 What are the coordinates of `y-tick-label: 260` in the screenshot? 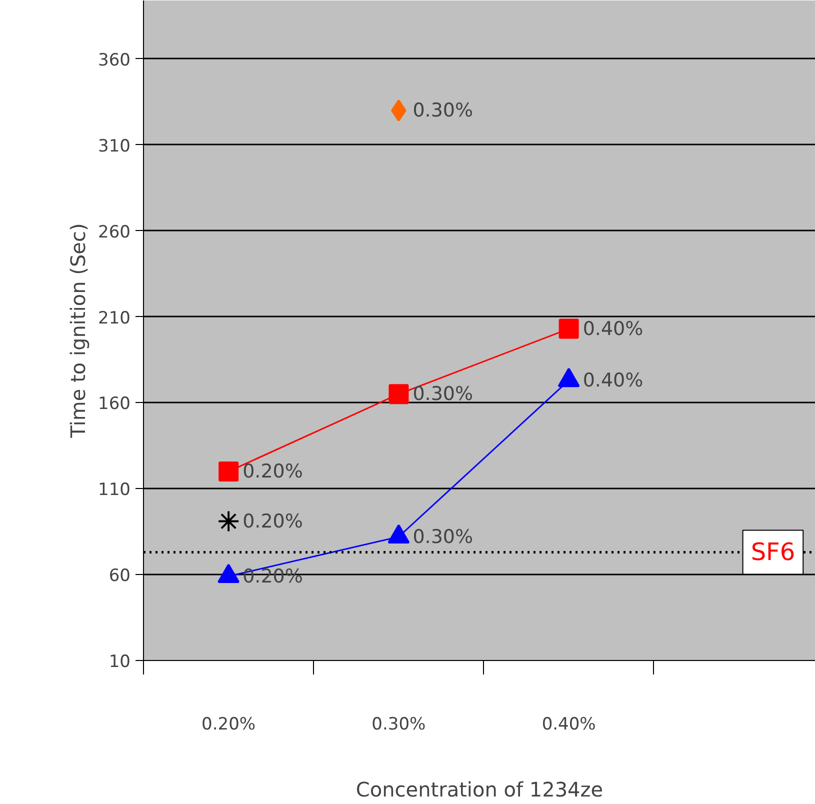 It's located at (114, 232).